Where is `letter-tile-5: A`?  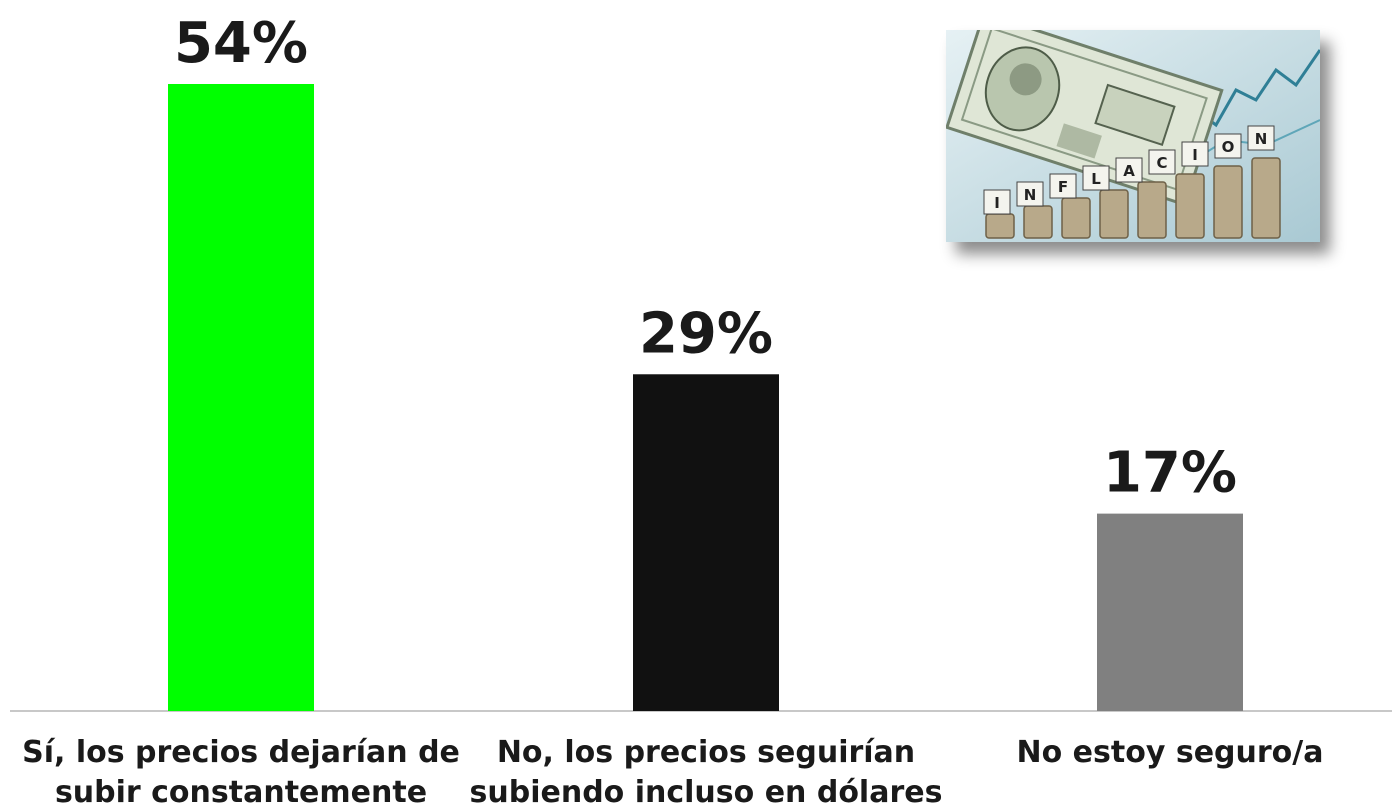 letter-tile-5: A is located at coordinates (1129, 170).